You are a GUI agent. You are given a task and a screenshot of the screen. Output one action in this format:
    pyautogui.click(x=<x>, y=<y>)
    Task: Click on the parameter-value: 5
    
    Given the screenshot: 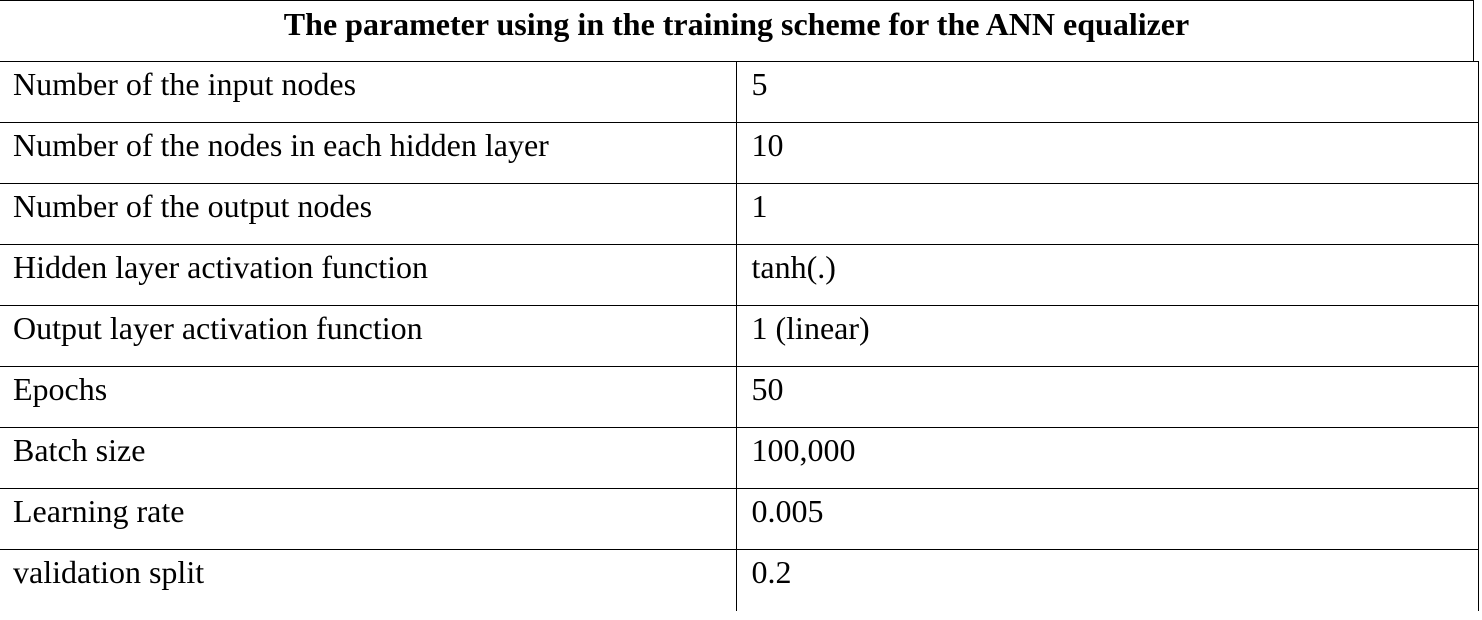 What is the action you would take?
    pyautogui.click(x=1107, y=92)
    